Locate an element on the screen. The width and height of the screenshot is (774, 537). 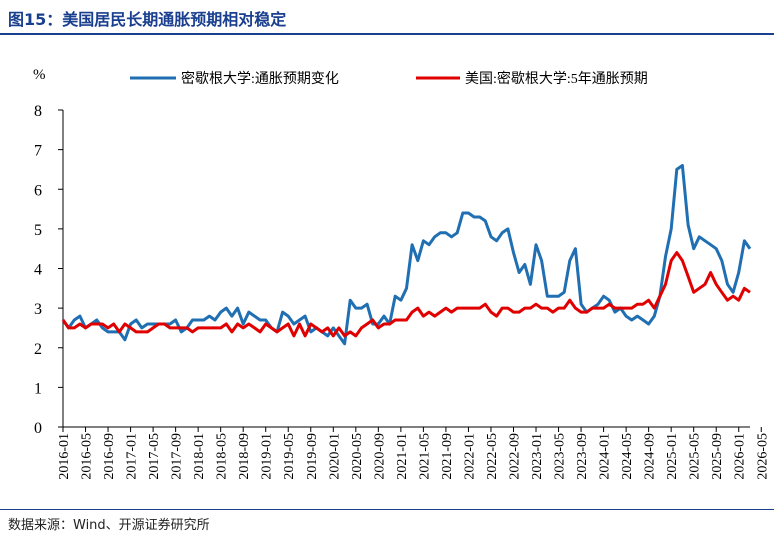
x-tick-label: 2025-09 is located at coordinates (717, 456).